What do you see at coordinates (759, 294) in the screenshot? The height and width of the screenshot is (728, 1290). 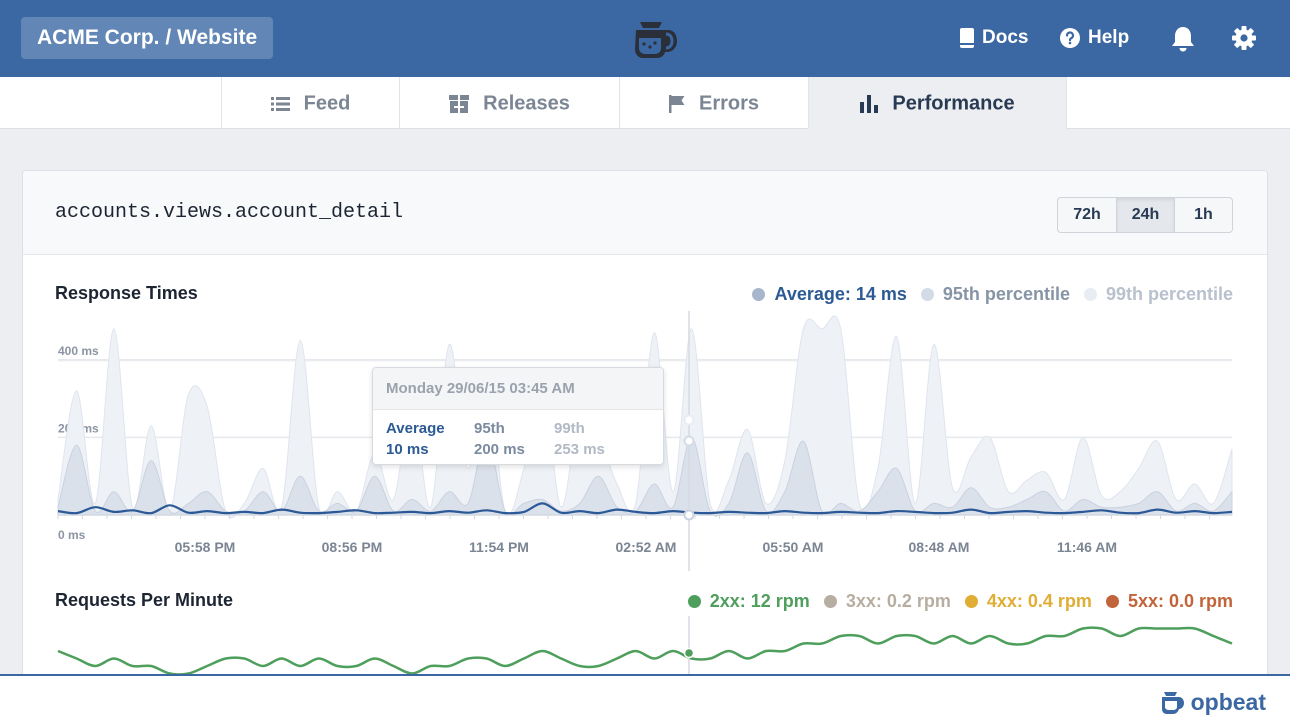 I see `legend-average-swatch` at bounding box center [759, 294].